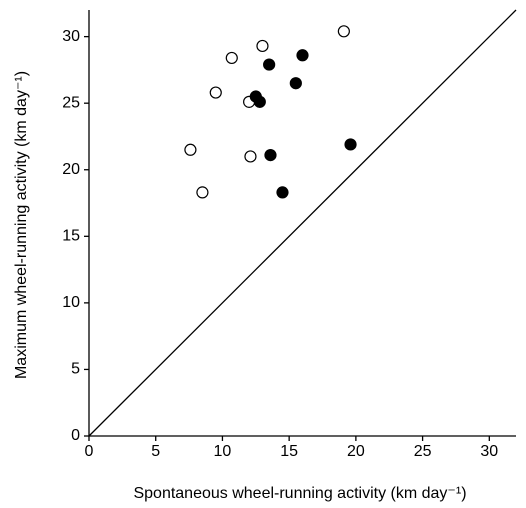 The width and height of the screenshot is (526, 508). What do you see at coordinates (356, 451) in the screenshot?
I see `x-tick-label: 20` at bounding box center [356, 451].